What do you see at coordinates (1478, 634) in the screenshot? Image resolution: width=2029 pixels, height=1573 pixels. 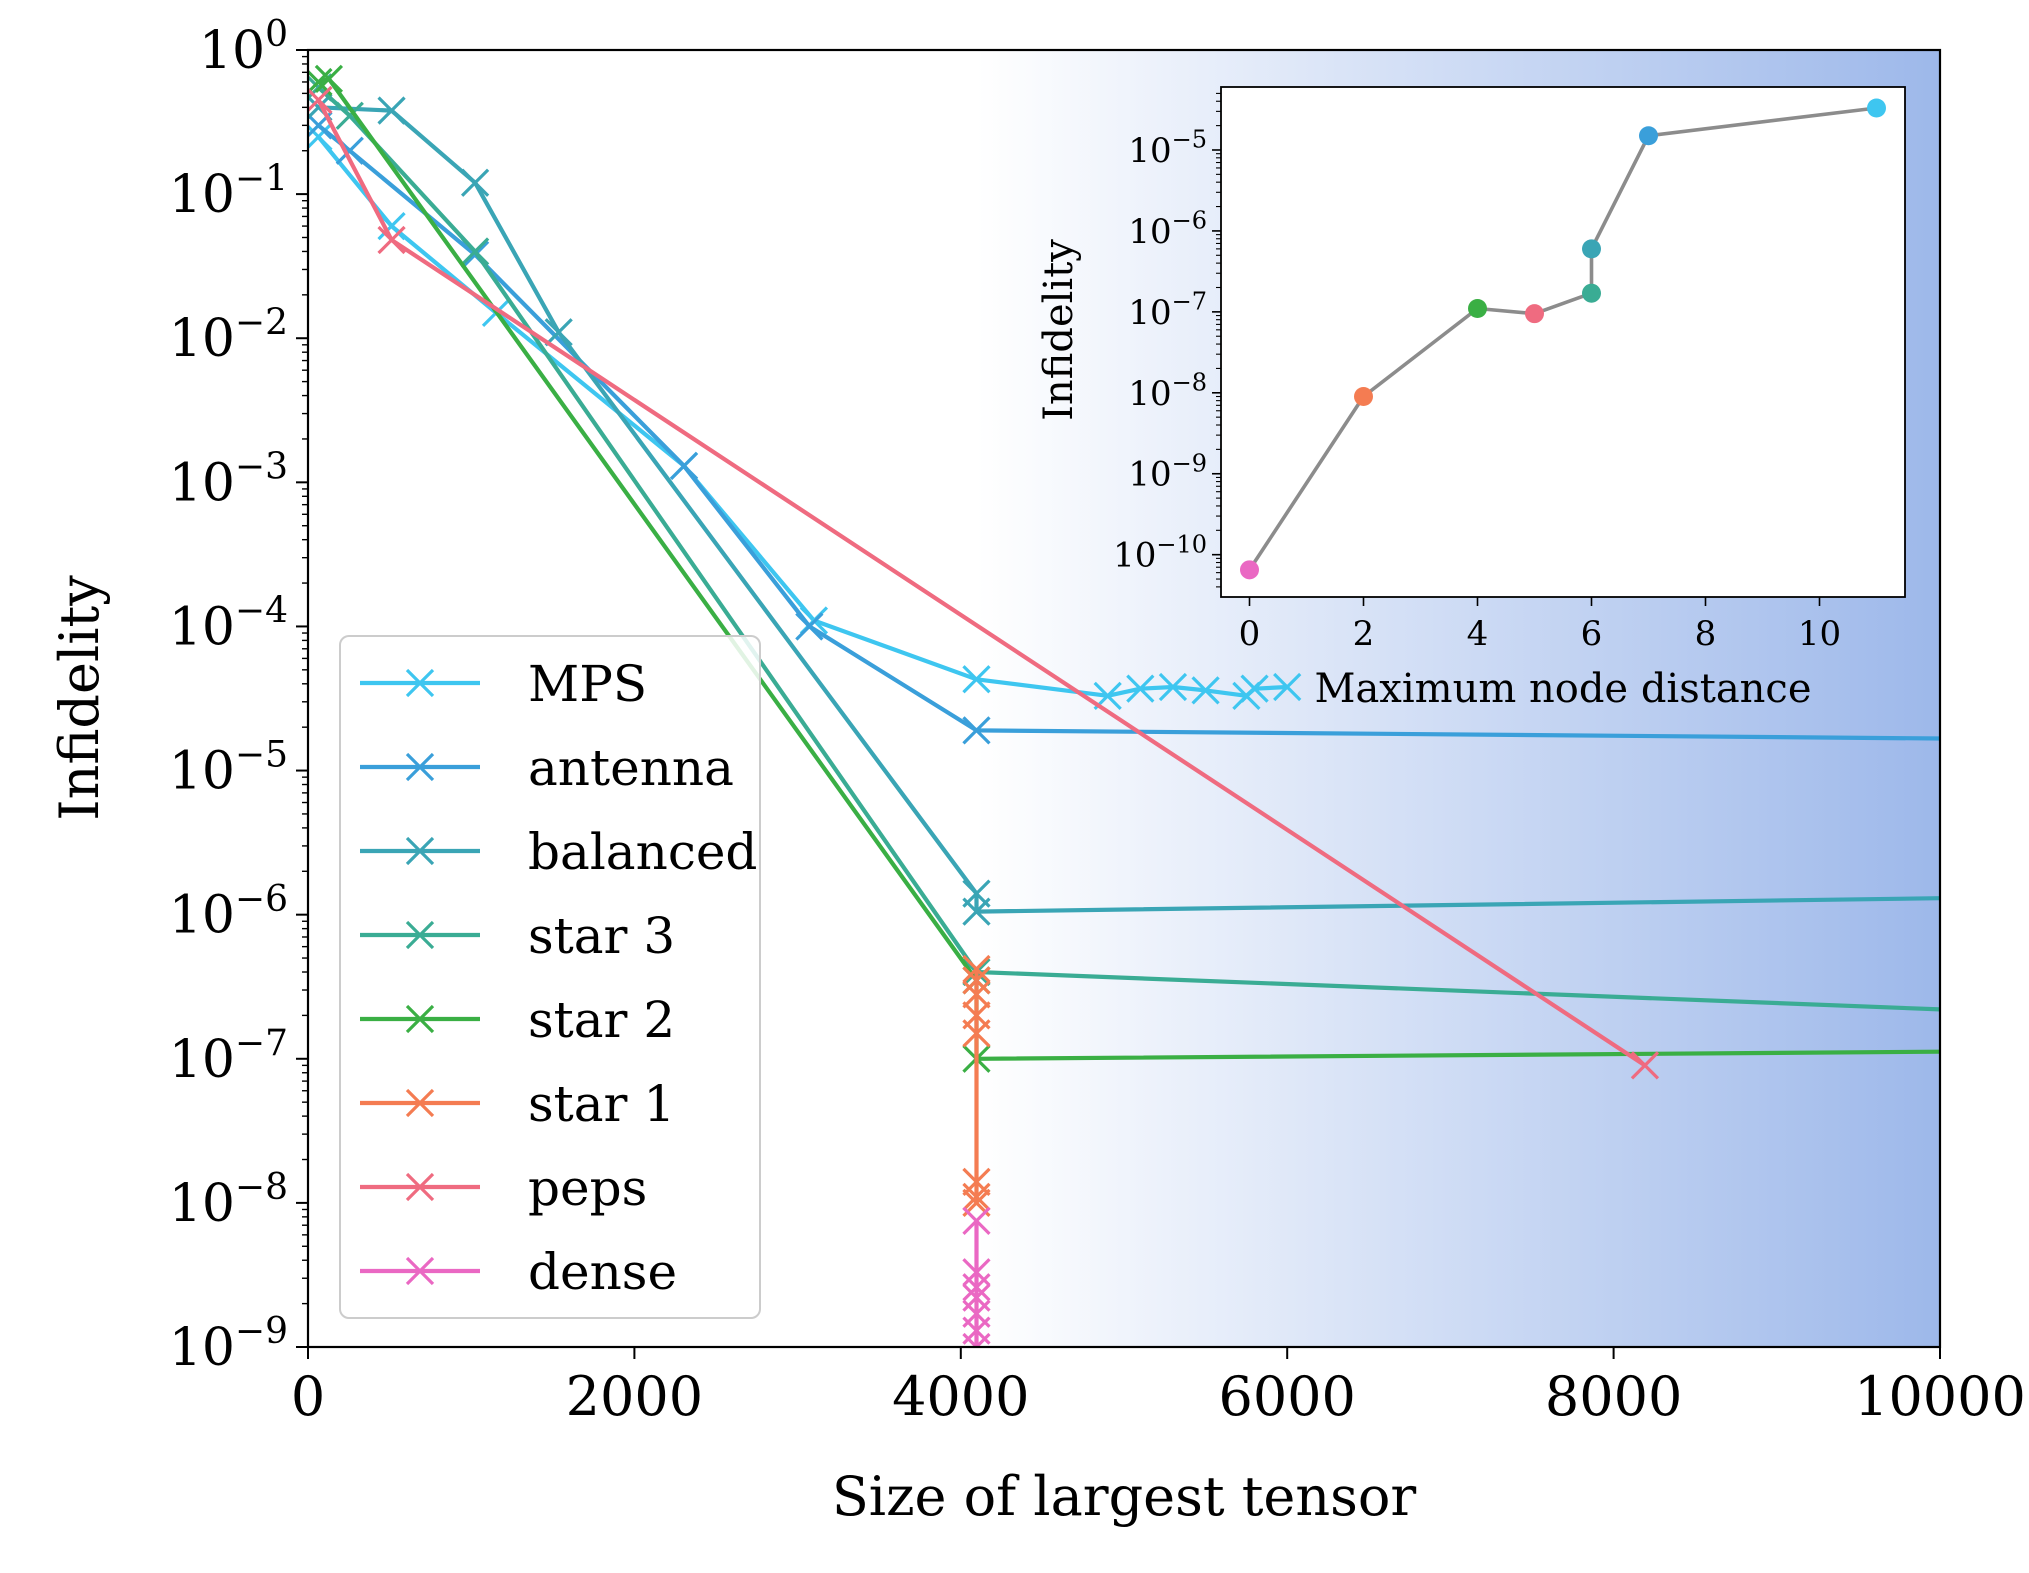 I see `inset-x-tick-label: 4` at bounding box center [1478, 634].